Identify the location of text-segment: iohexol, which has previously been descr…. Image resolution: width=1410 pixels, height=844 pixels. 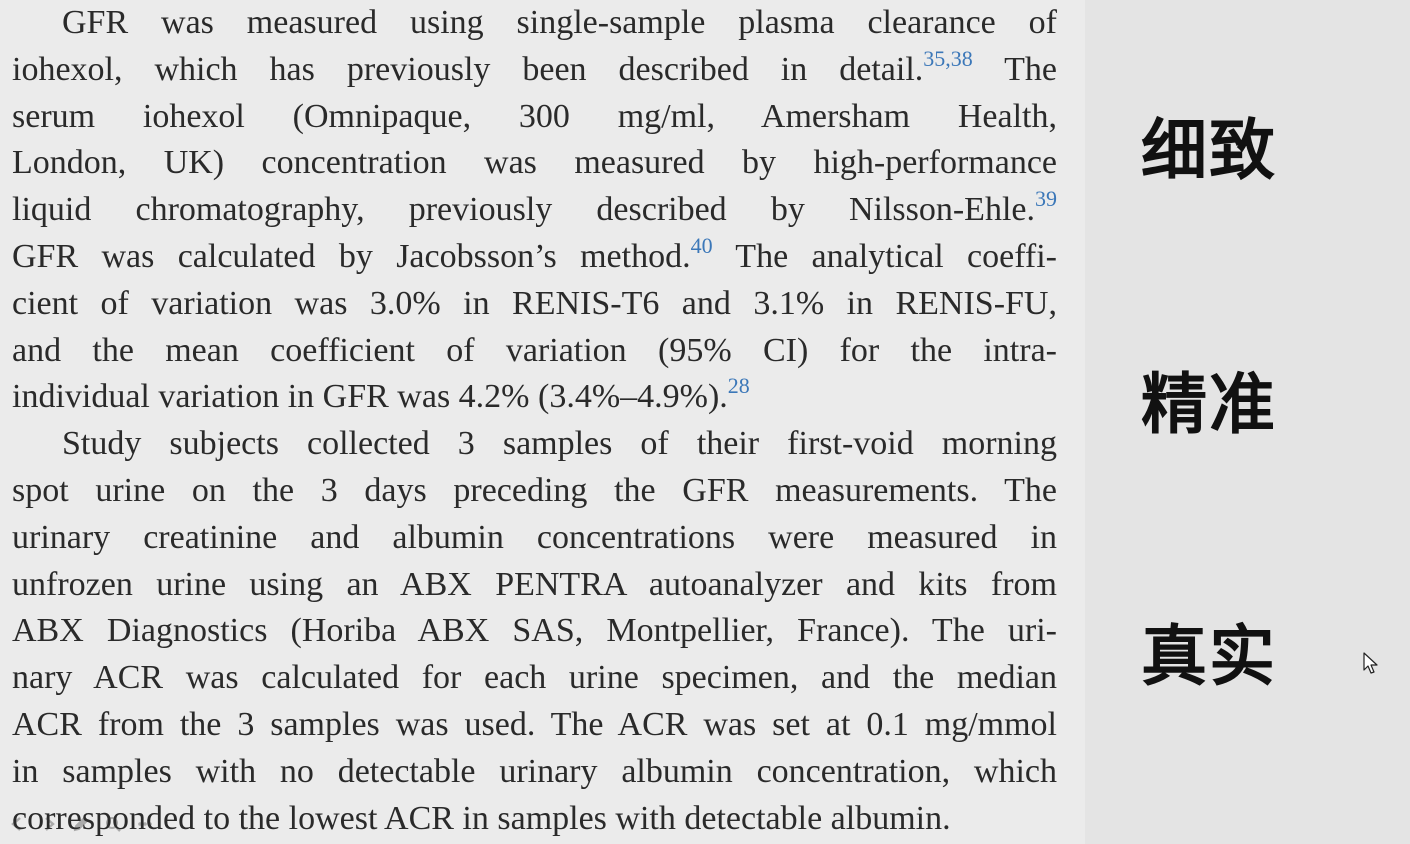
(468, 69).